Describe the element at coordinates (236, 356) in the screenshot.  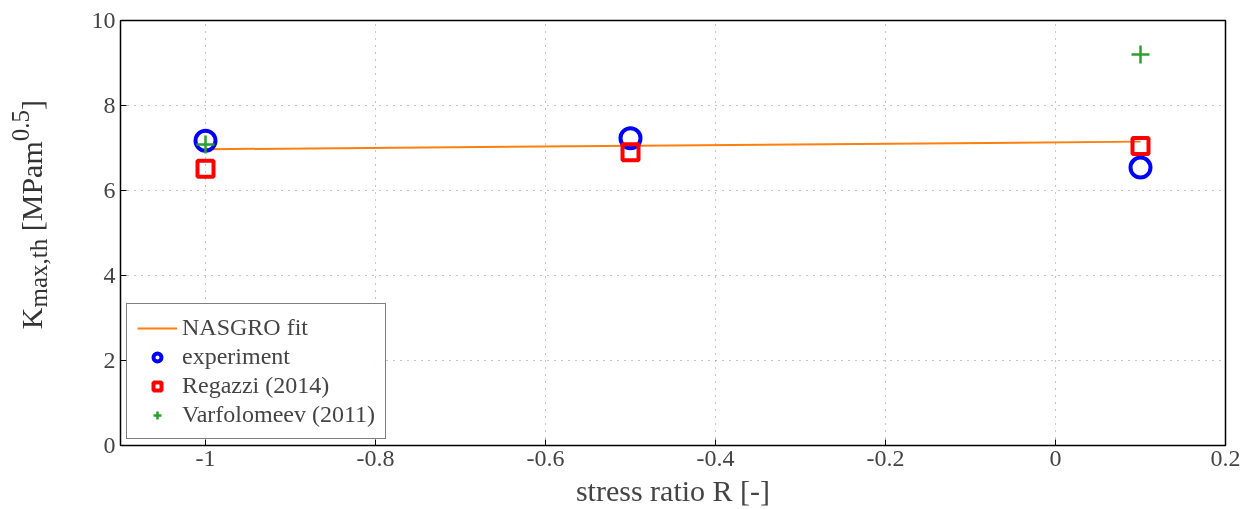
I see `legend-label: experiment` at that location.